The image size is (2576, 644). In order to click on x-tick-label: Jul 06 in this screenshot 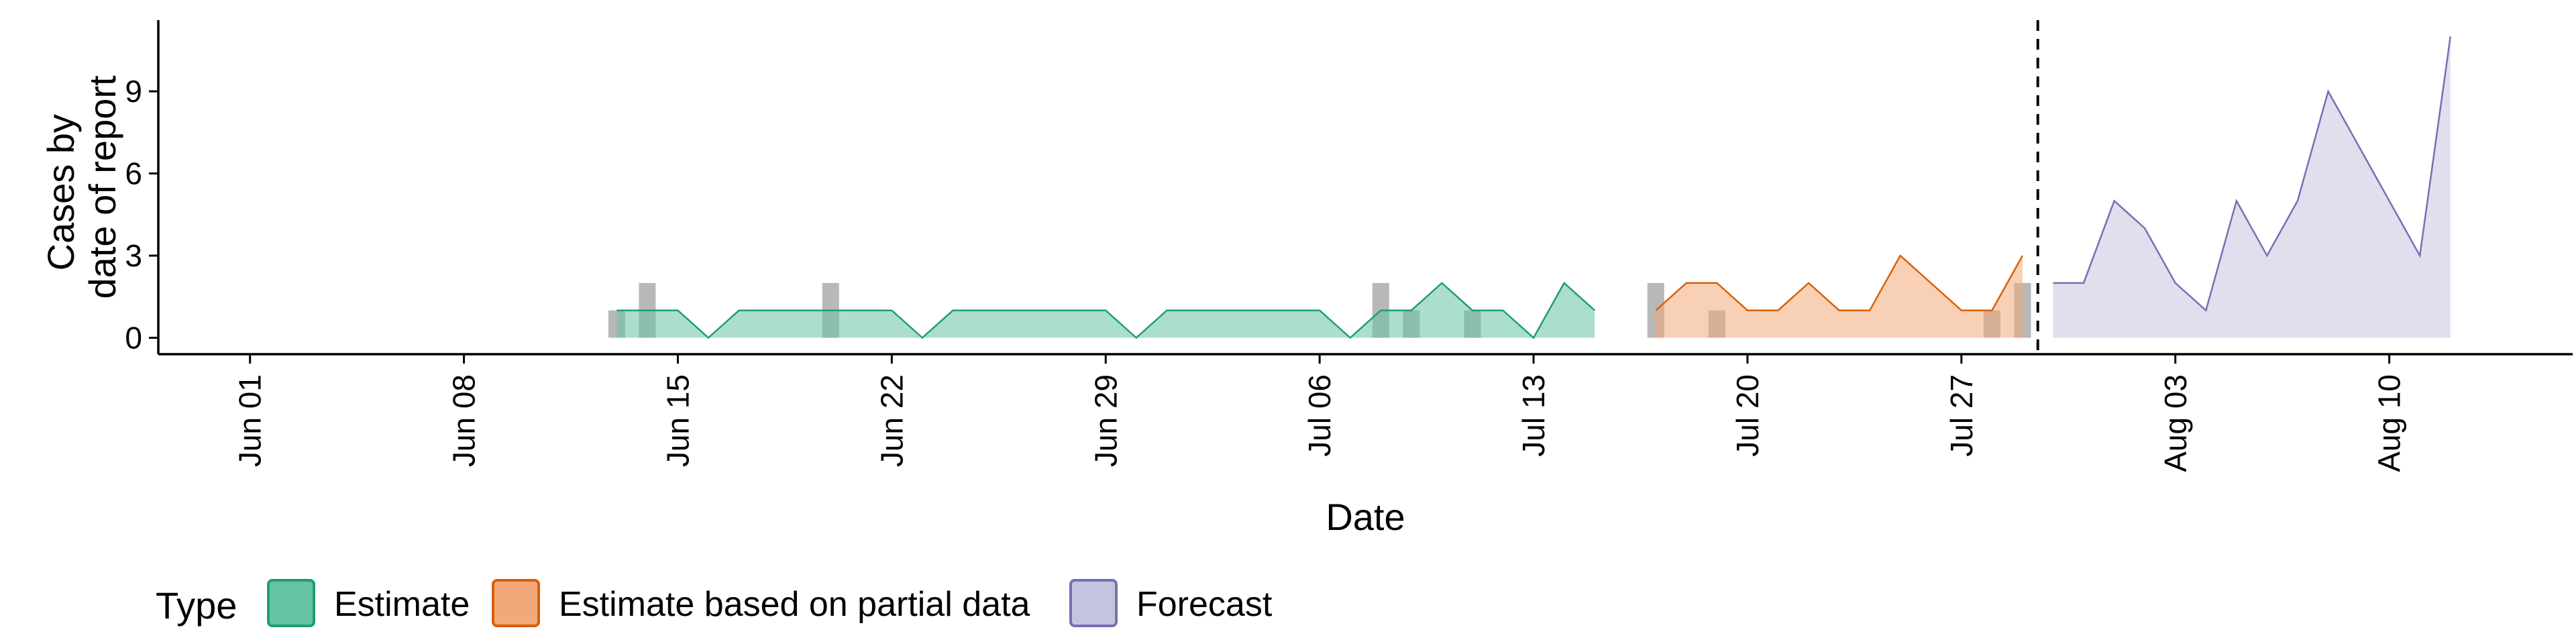, I will do `click(1319, 415)`.